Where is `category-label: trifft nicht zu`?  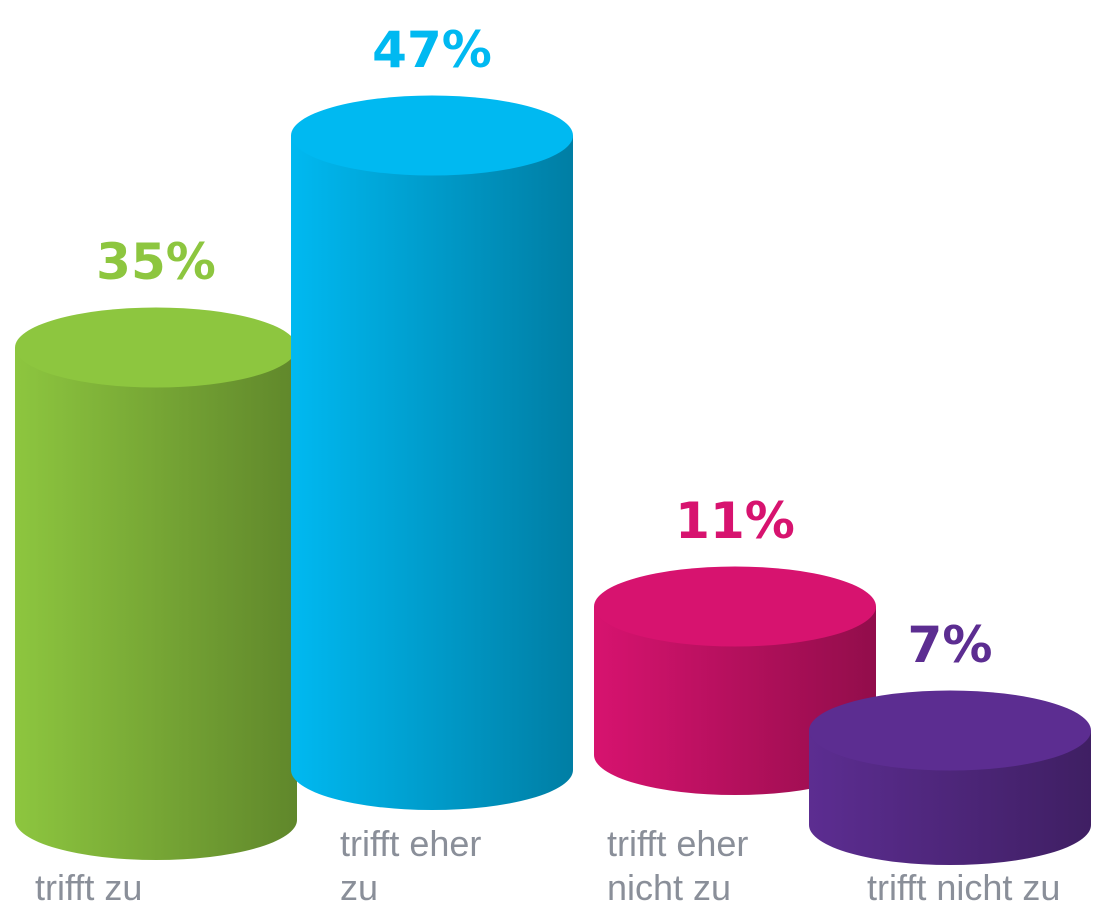 category-label: trifft nicht zu is located at coordinates (964, 887).